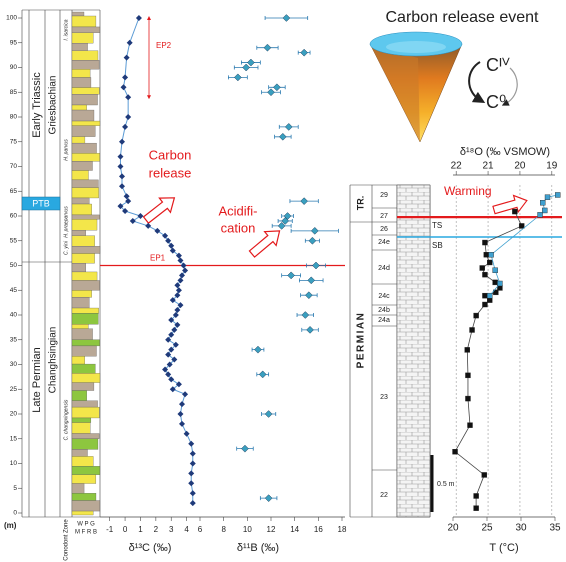  What do you see at coordinates (125, 529) in the screenshot?
I see `x-tick-label: 0` at bounding box center [125, 529].